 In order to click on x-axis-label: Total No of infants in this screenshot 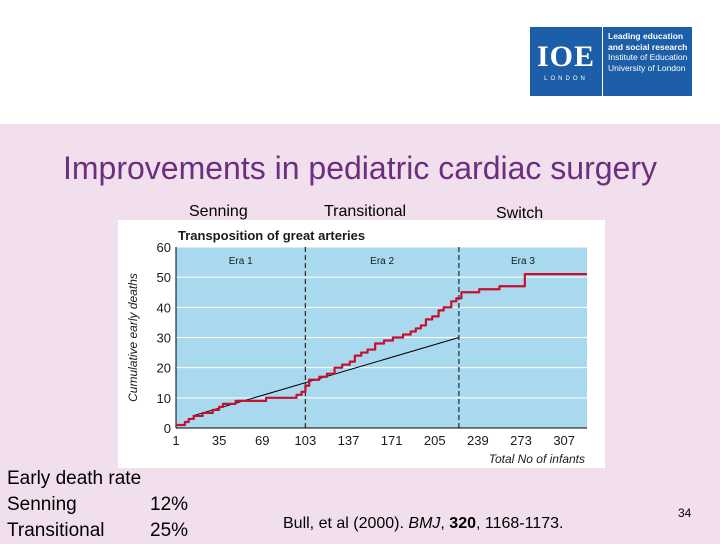, I will do `click(537, 459)`.